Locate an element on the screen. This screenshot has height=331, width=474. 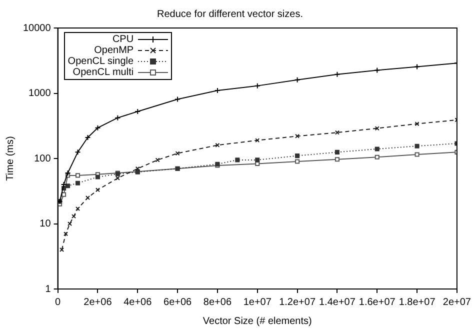
x-tick-label: 1.8e+07 is located at coordinates (417, 302).